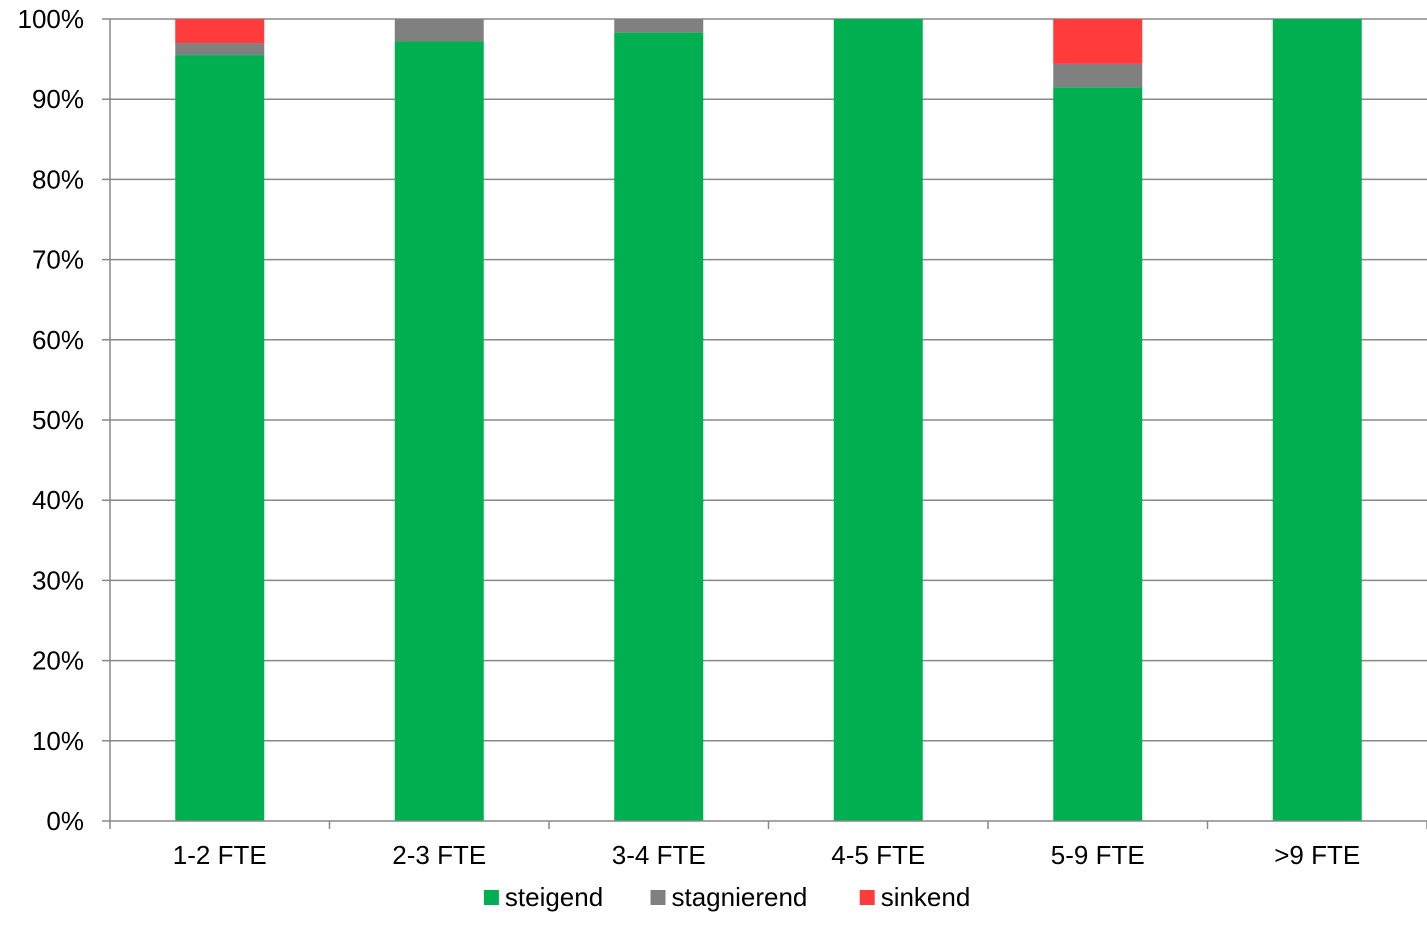 This screenshot has height=926, width=1427. What do you see at coordinates (439, 855) in the screenshot?
I see `x-tick-label: 2-3 FTE` at bounding box center [439, 855].